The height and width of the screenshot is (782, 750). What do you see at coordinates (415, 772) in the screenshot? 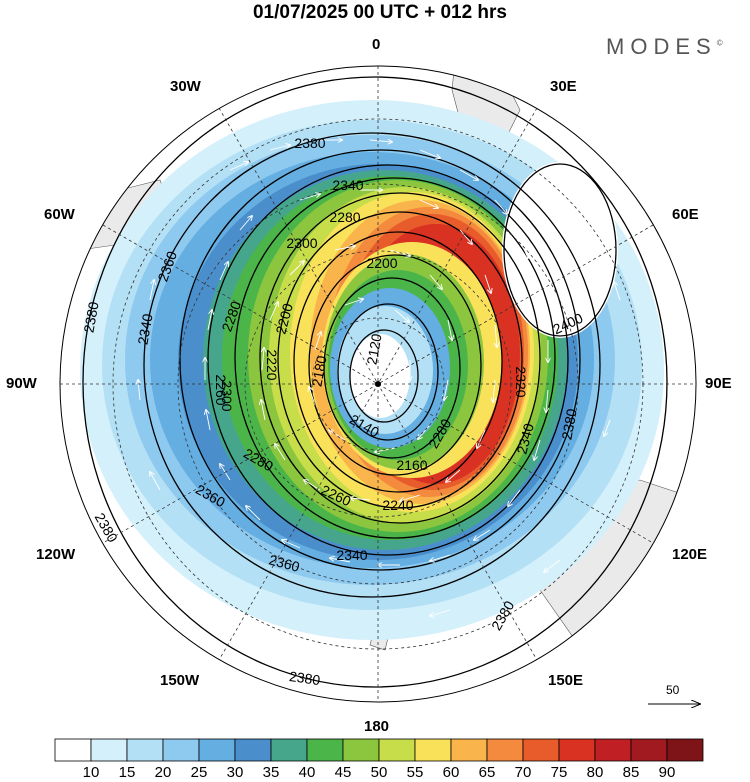
I see `colorbar-tick-label: 55` at bounding box center [415, 772].